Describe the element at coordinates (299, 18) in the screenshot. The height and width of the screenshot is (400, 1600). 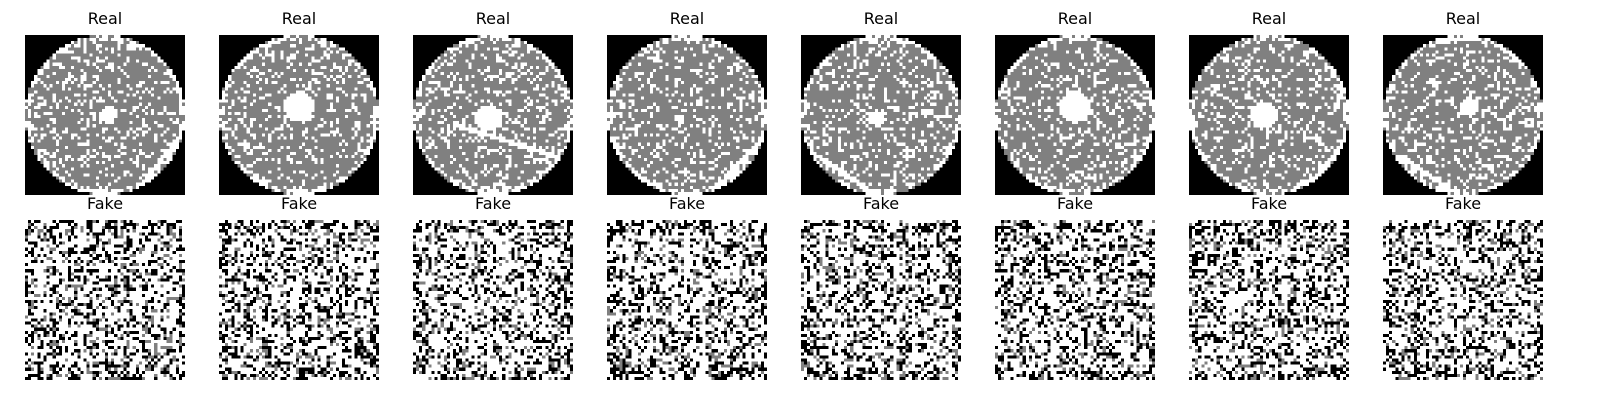
I see `real-title-2: Real` at that location.